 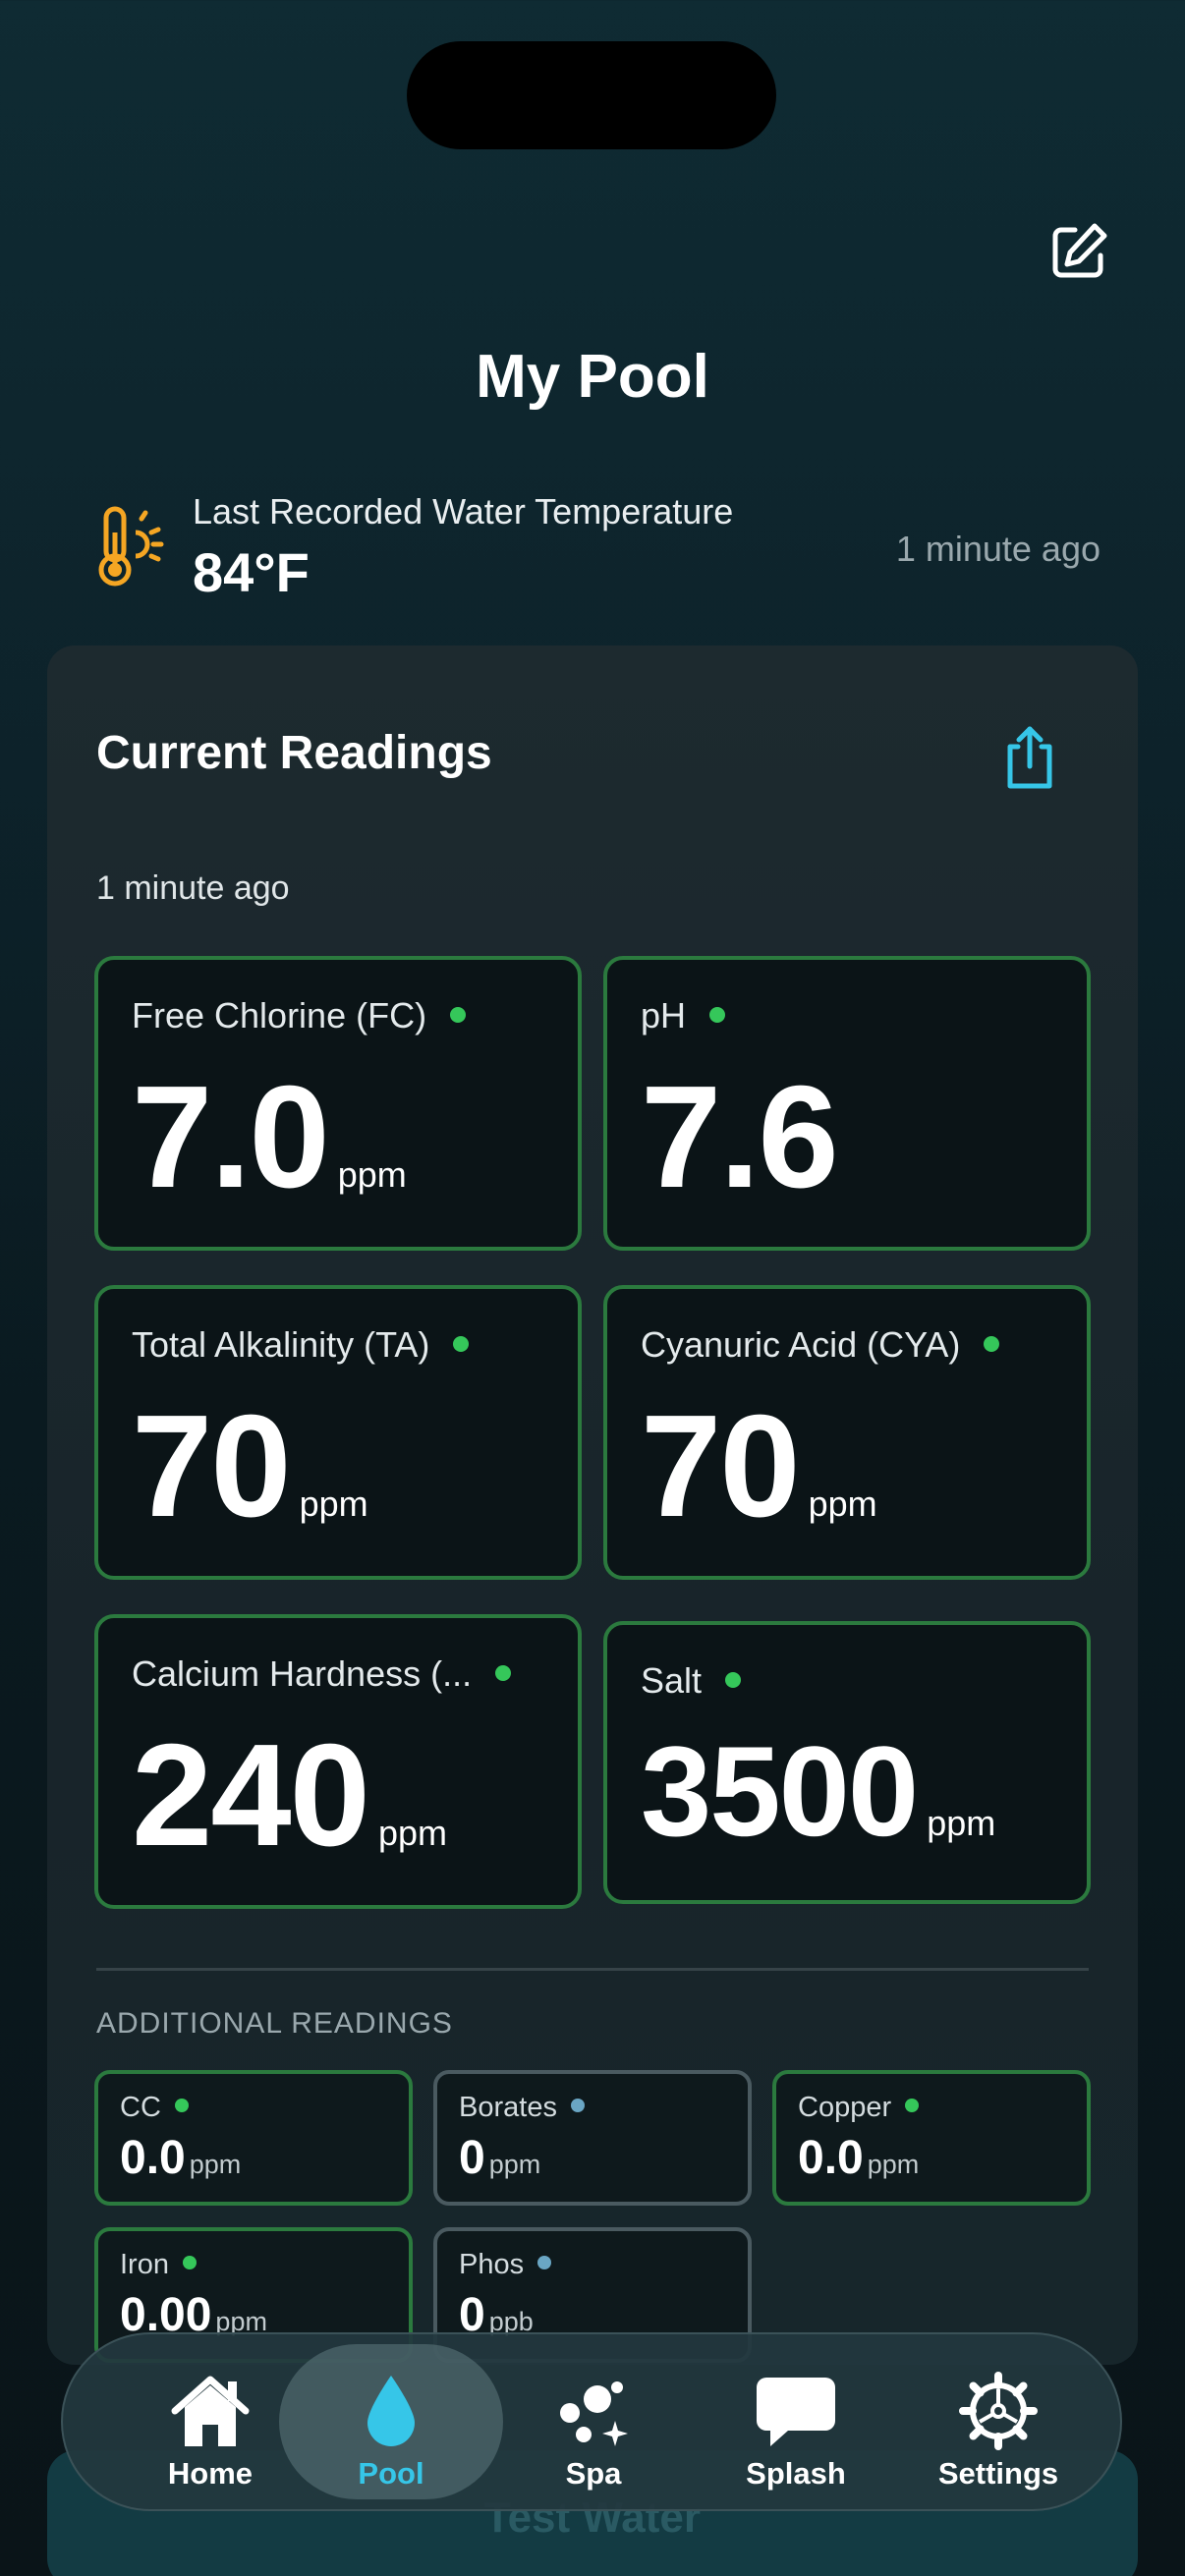 I want to click on reading-tile-salt: Salt 3500 ppm, so click(x=847, y=1762).